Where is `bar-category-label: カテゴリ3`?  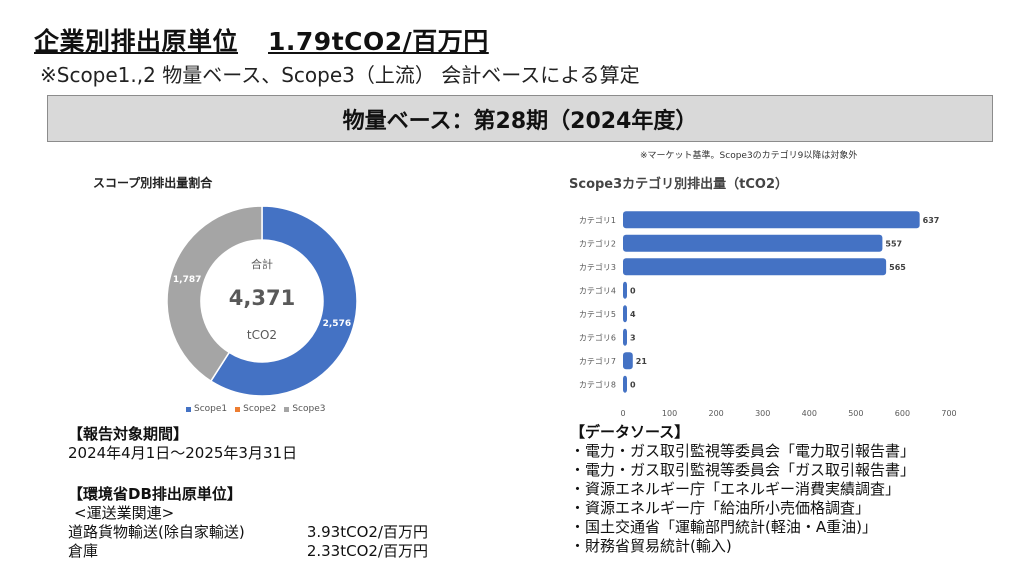 bar-category-label: カテゴリ3 is located at coordinates (597, 267).